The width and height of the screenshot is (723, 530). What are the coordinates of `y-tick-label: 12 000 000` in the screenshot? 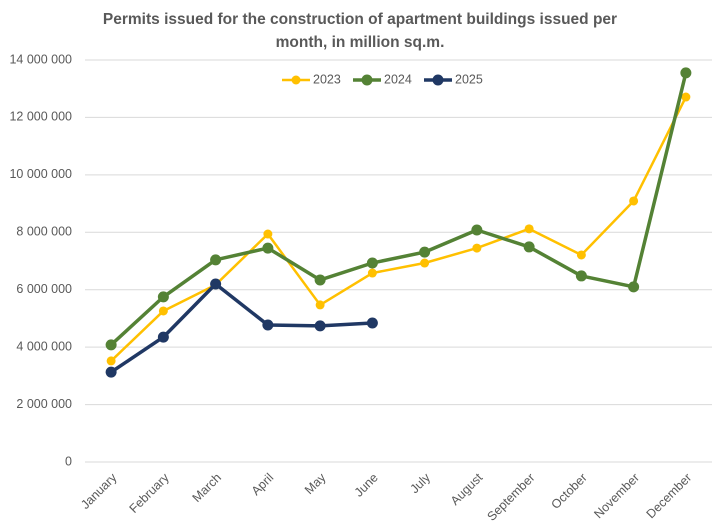 It's located at (40, 117).